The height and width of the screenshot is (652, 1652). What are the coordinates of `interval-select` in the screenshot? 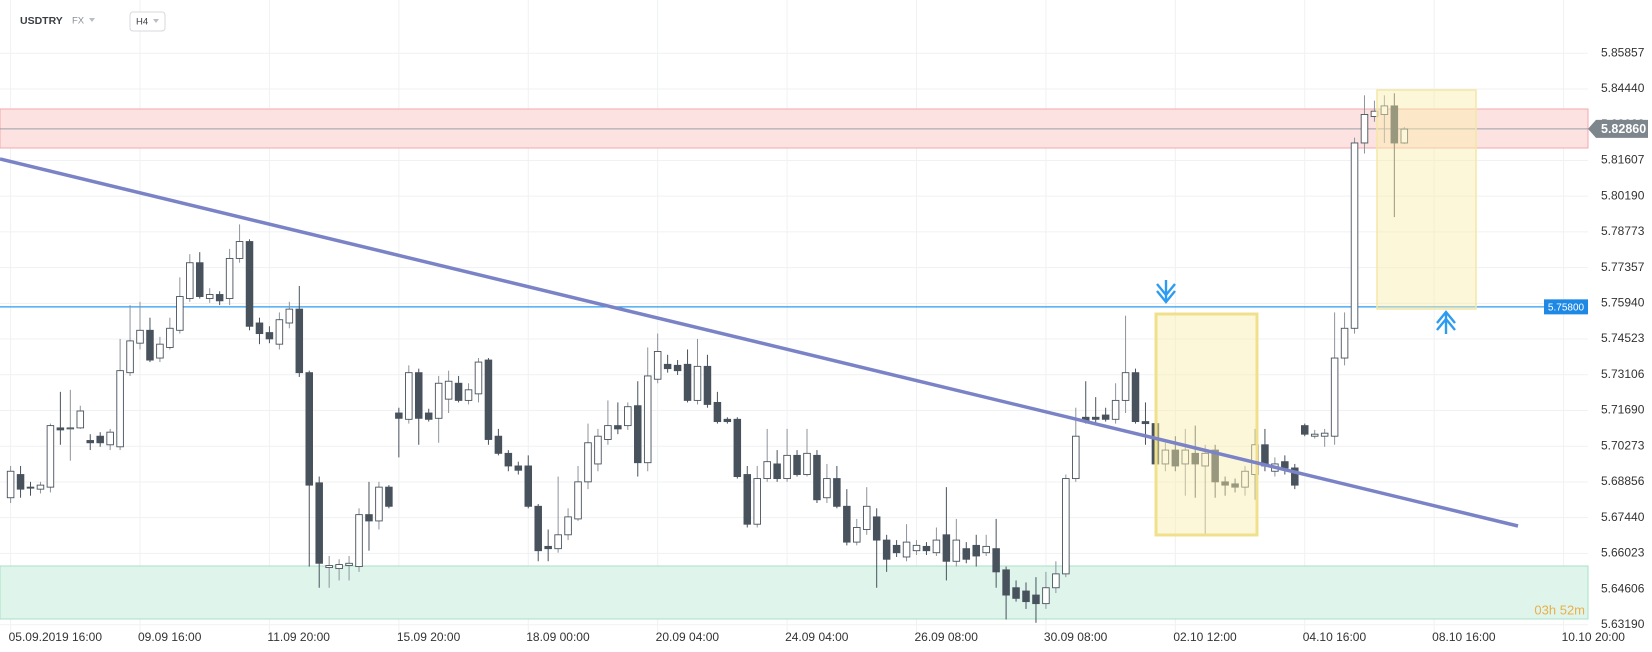 It's located at (147, 21).